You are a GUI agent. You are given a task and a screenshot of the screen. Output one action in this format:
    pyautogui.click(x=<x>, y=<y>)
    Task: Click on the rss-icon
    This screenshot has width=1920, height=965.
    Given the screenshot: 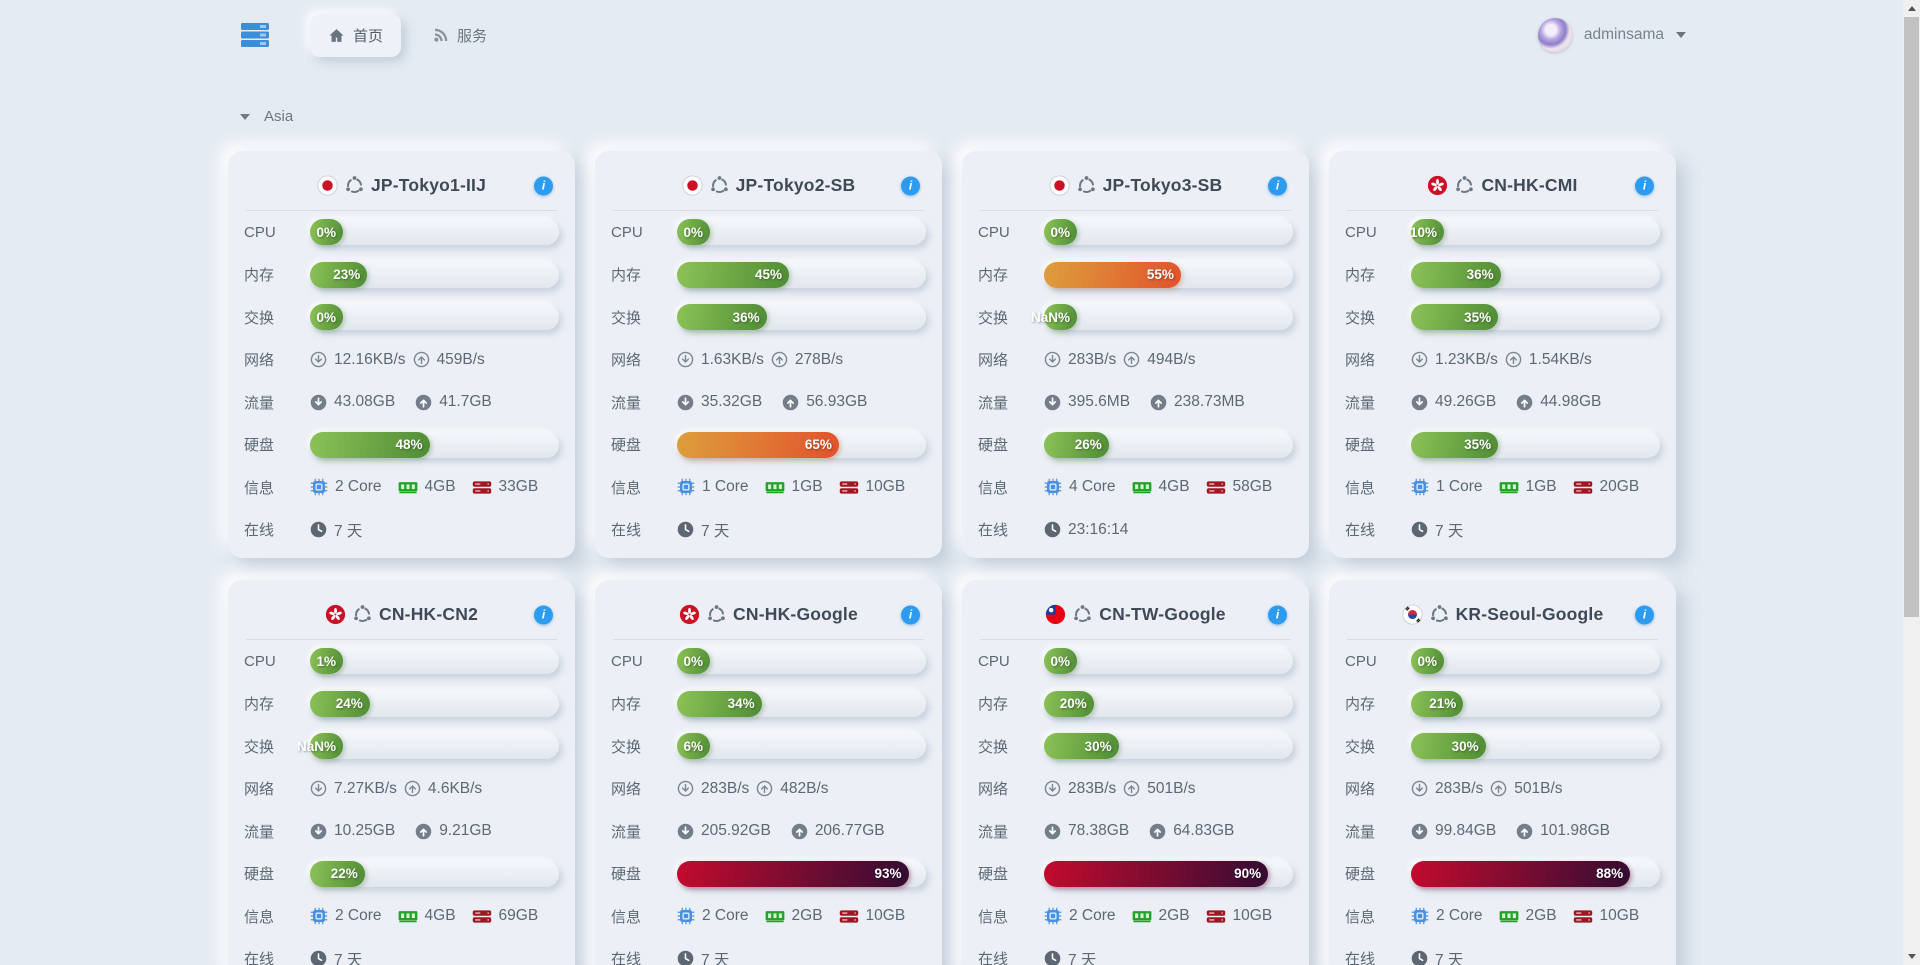 What is the action you would take?
    pyautogui.click(x=441, y=35)
    